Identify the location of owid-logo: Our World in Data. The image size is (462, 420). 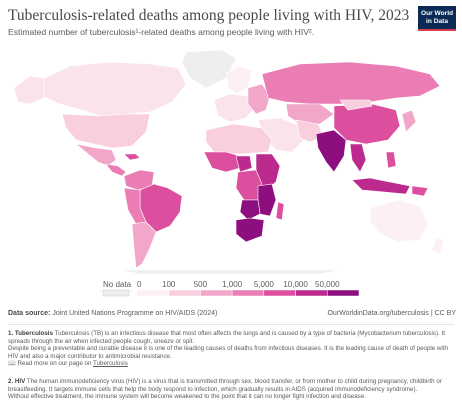
(437, 18).